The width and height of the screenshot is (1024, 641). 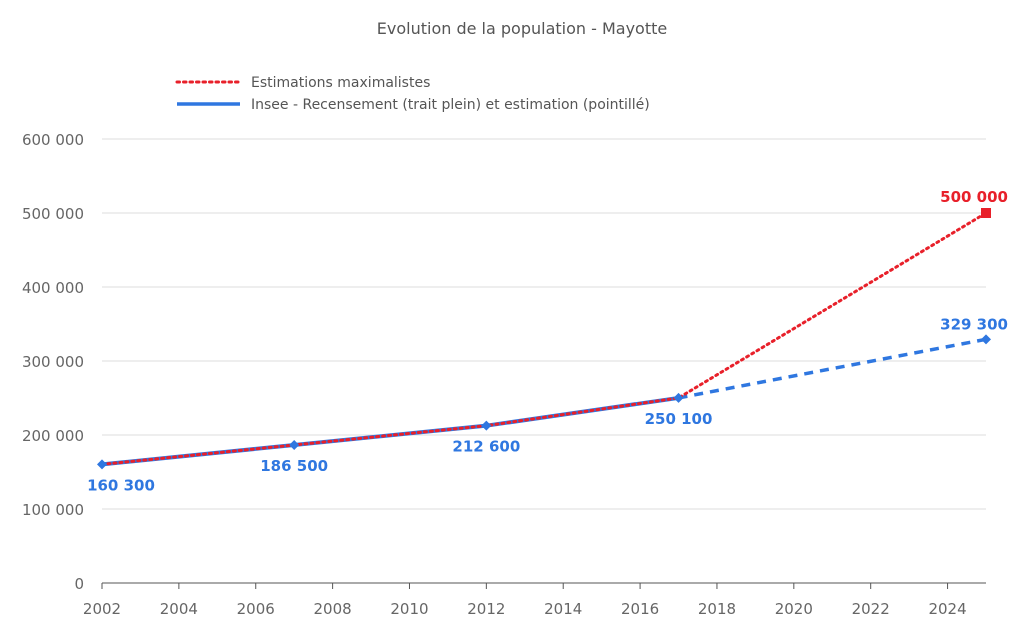 I want to click on x-tick-label: 2020, so click(x=794, y=609).